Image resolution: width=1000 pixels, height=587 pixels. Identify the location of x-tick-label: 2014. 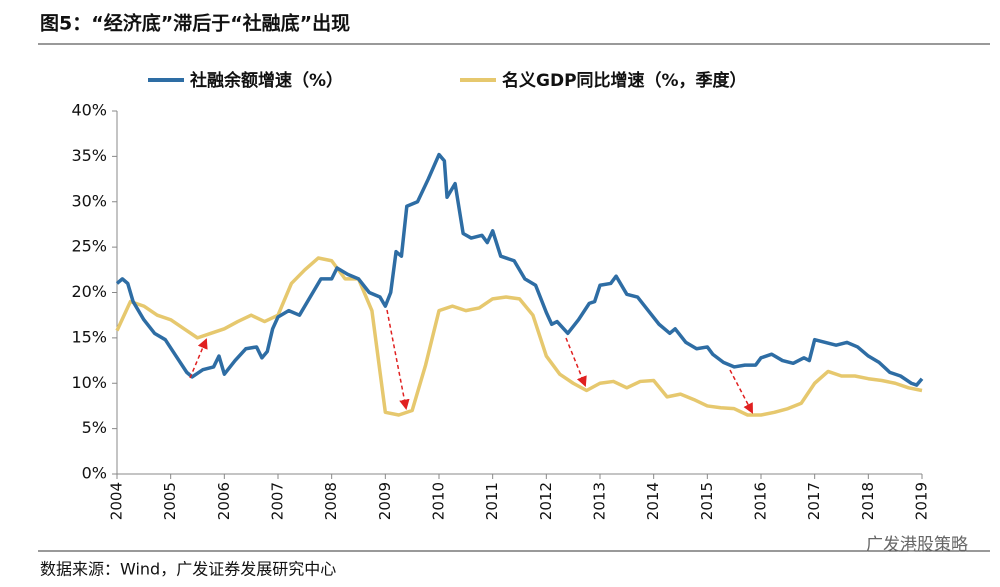
(653, 501).